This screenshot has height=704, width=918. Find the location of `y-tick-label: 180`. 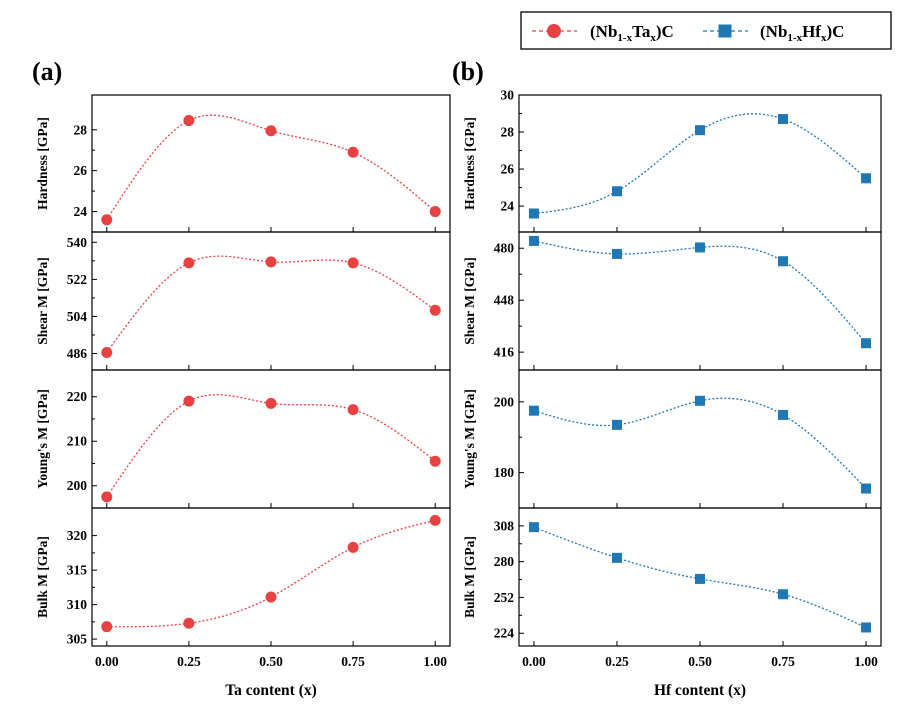

y-tick-label: 180 is located at coordinates (504, 472).